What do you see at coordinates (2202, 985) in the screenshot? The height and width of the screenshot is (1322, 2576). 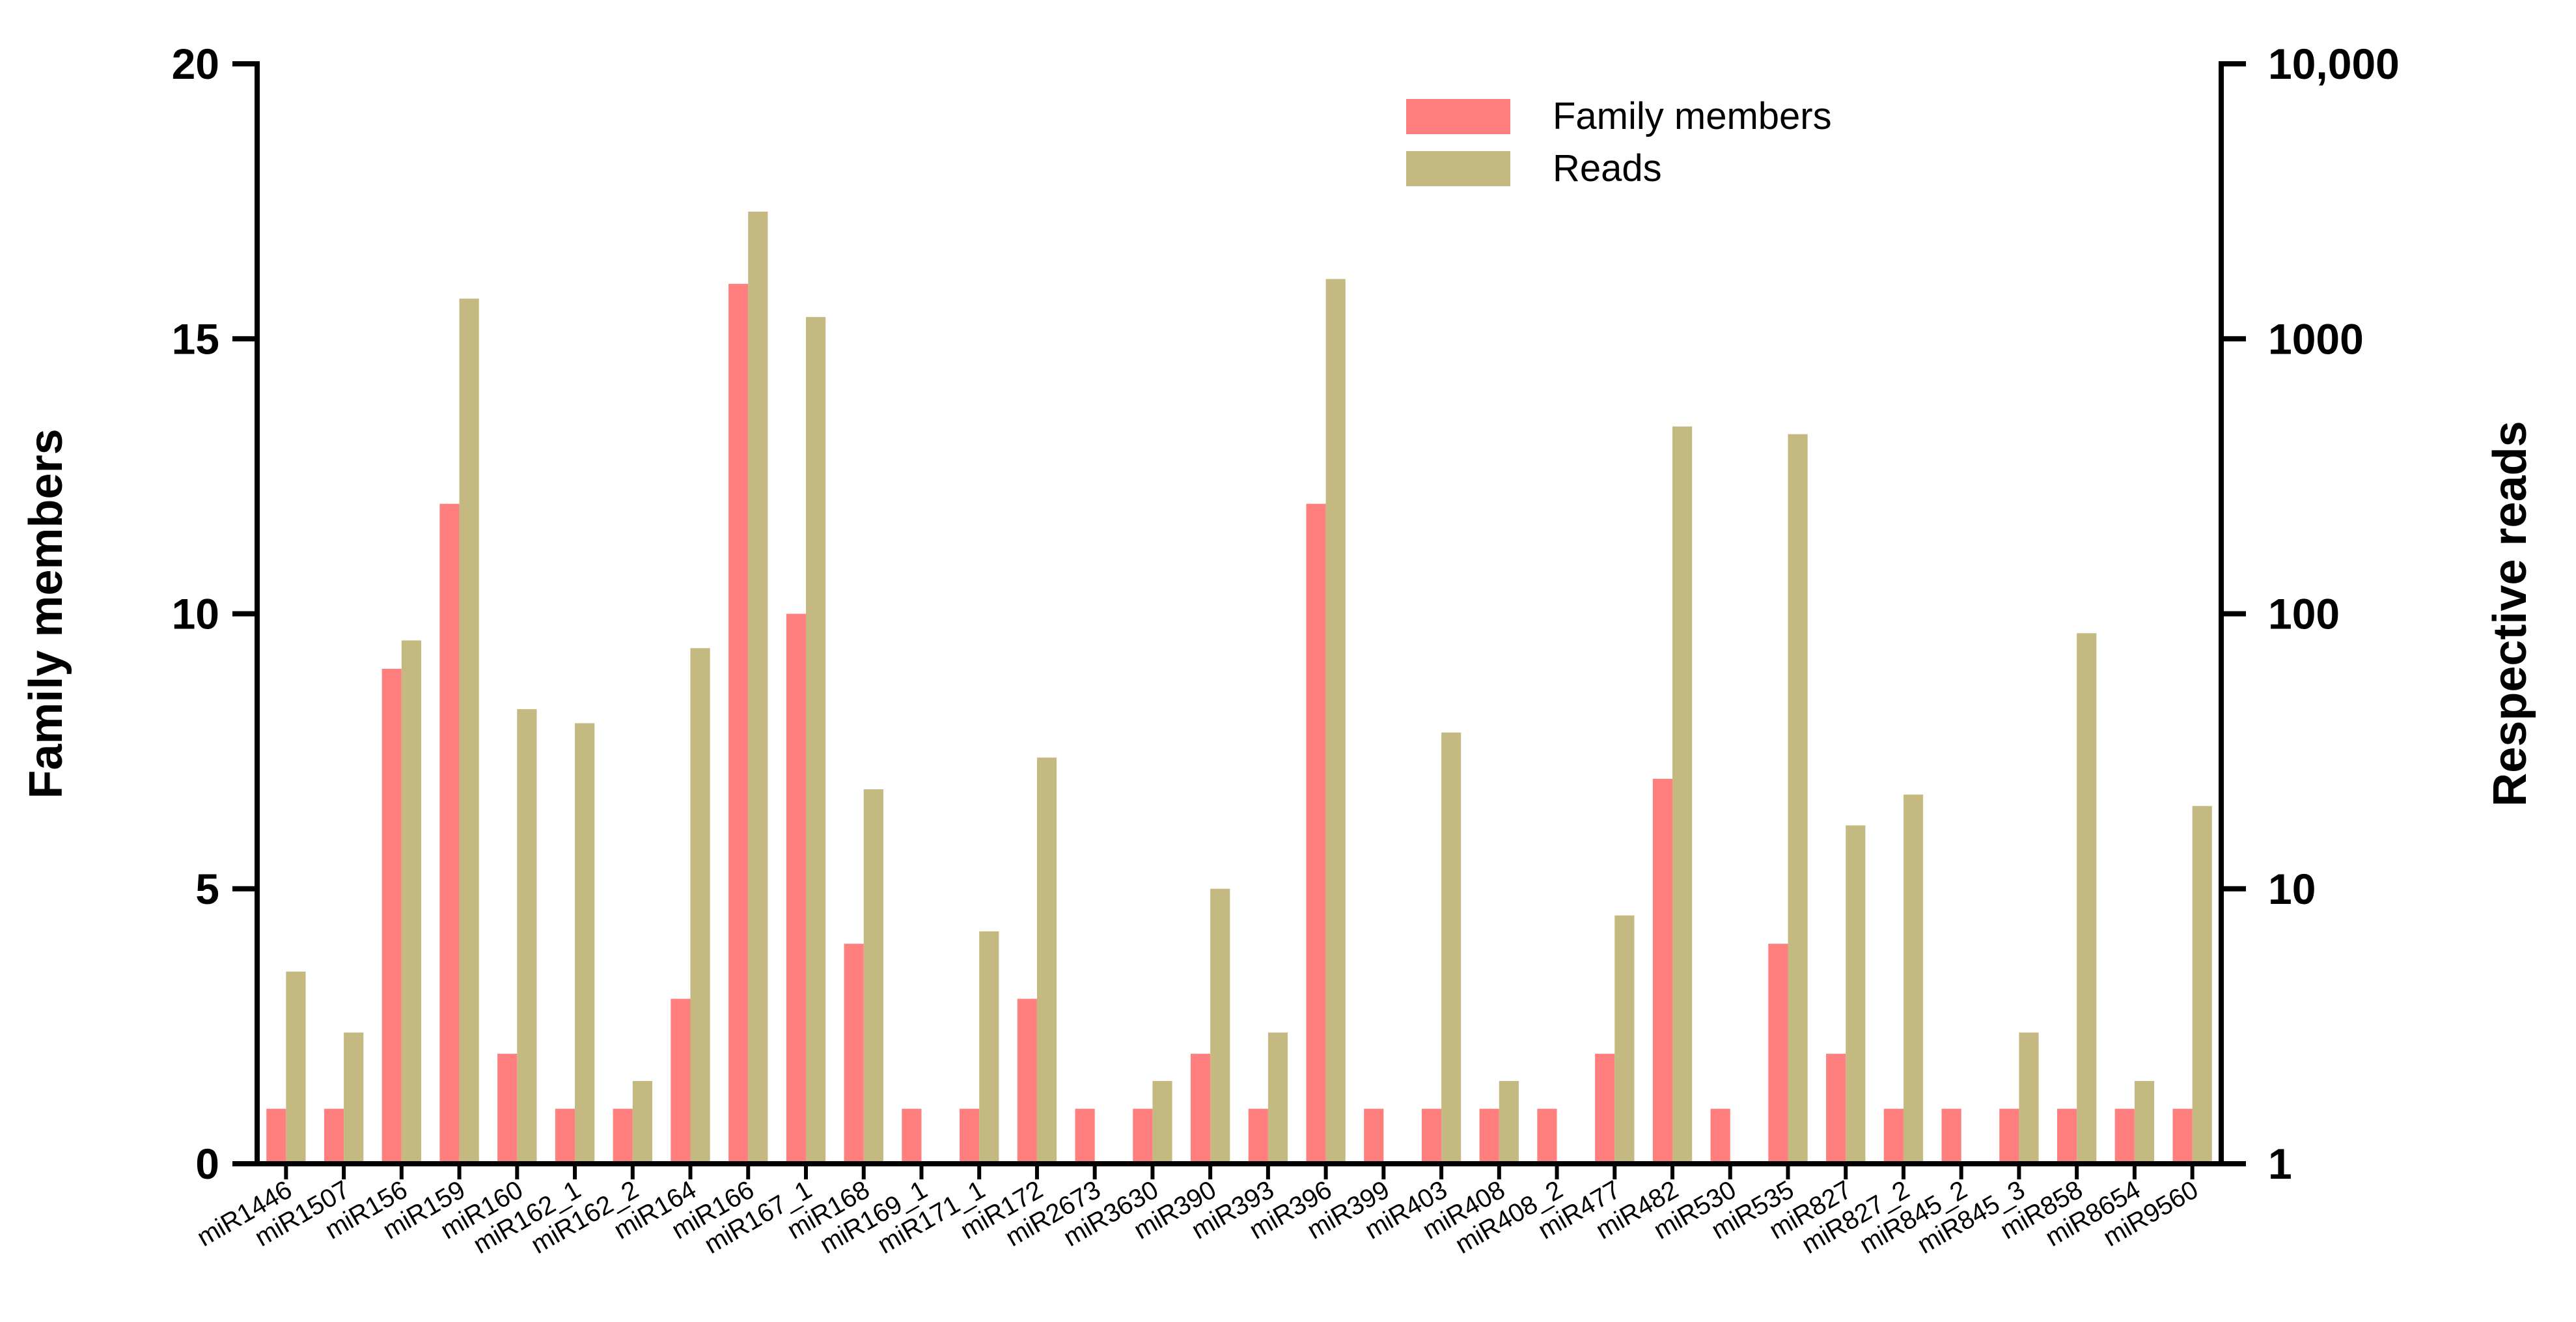 I see `reads-bar-mir9560` at bounding box center [2202, 985].